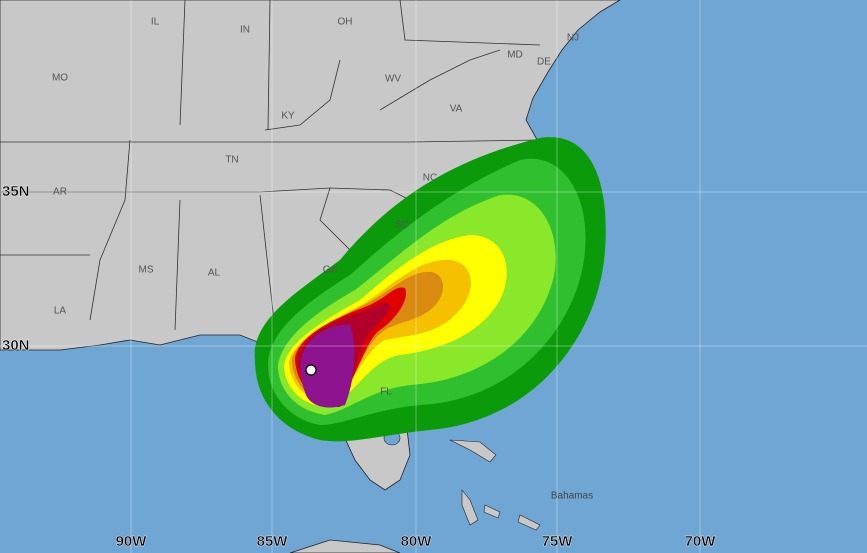  Describe the element at coordinates (16, 191) in the screenshot. I see `latitude-label: 35N` at that location.